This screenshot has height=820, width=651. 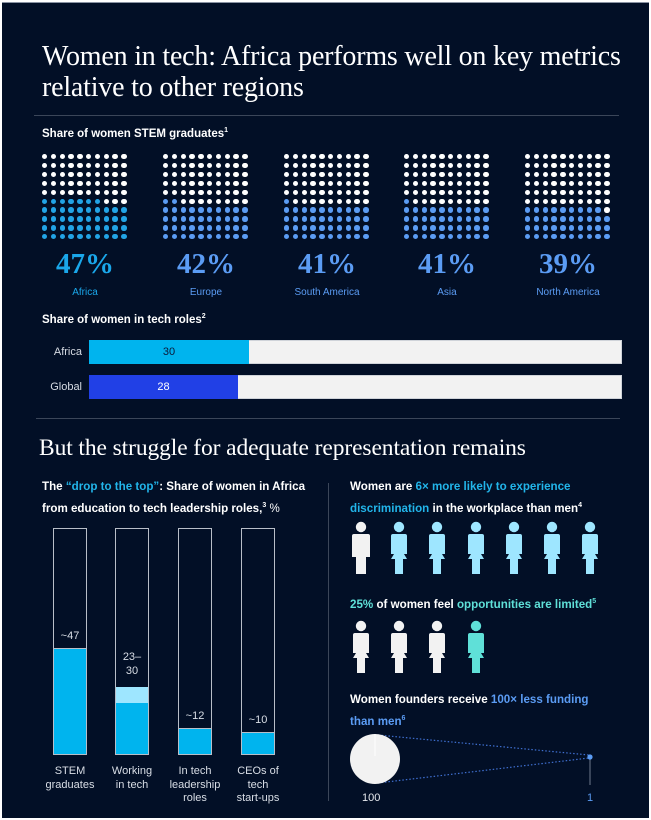 What do you see at coordinates (169, 352) in the screenshot?
I see `bar-africa: 30` at bounding box center [169, 352].